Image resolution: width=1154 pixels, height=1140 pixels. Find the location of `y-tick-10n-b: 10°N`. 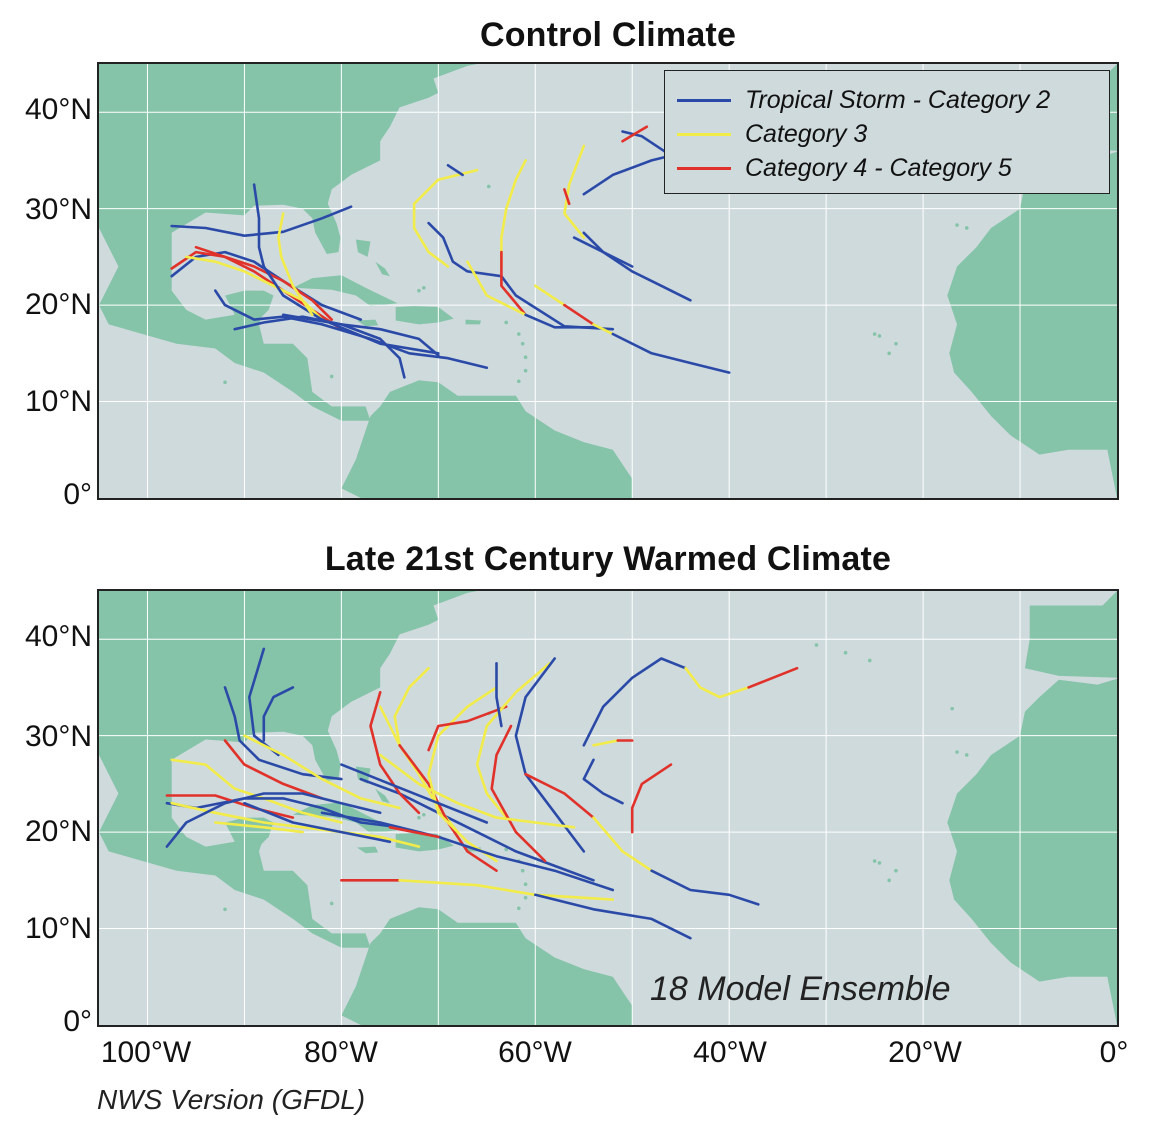

y-tick-10n-b: 10°N is located at coordinates (58, 928).